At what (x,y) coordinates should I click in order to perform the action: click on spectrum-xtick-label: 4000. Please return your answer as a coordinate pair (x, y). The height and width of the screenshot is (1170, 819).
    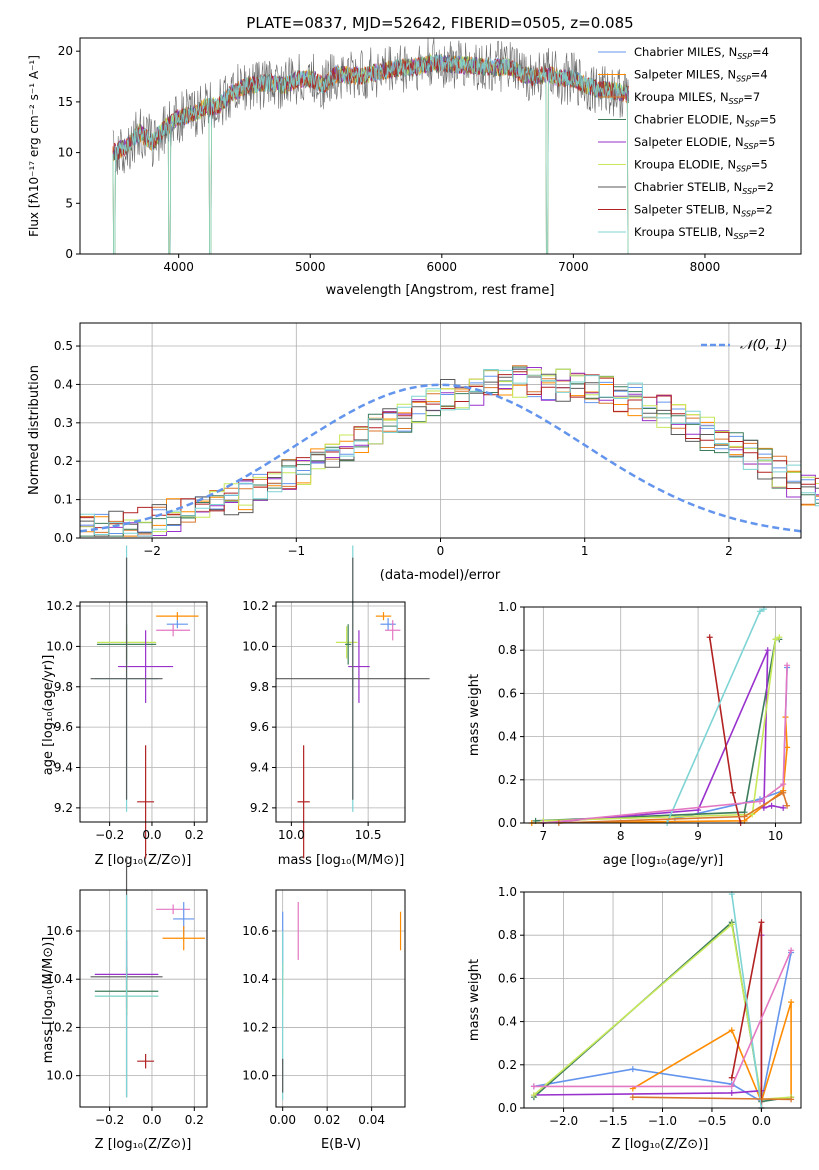
    Looking at the image, I should click on (178, 267).